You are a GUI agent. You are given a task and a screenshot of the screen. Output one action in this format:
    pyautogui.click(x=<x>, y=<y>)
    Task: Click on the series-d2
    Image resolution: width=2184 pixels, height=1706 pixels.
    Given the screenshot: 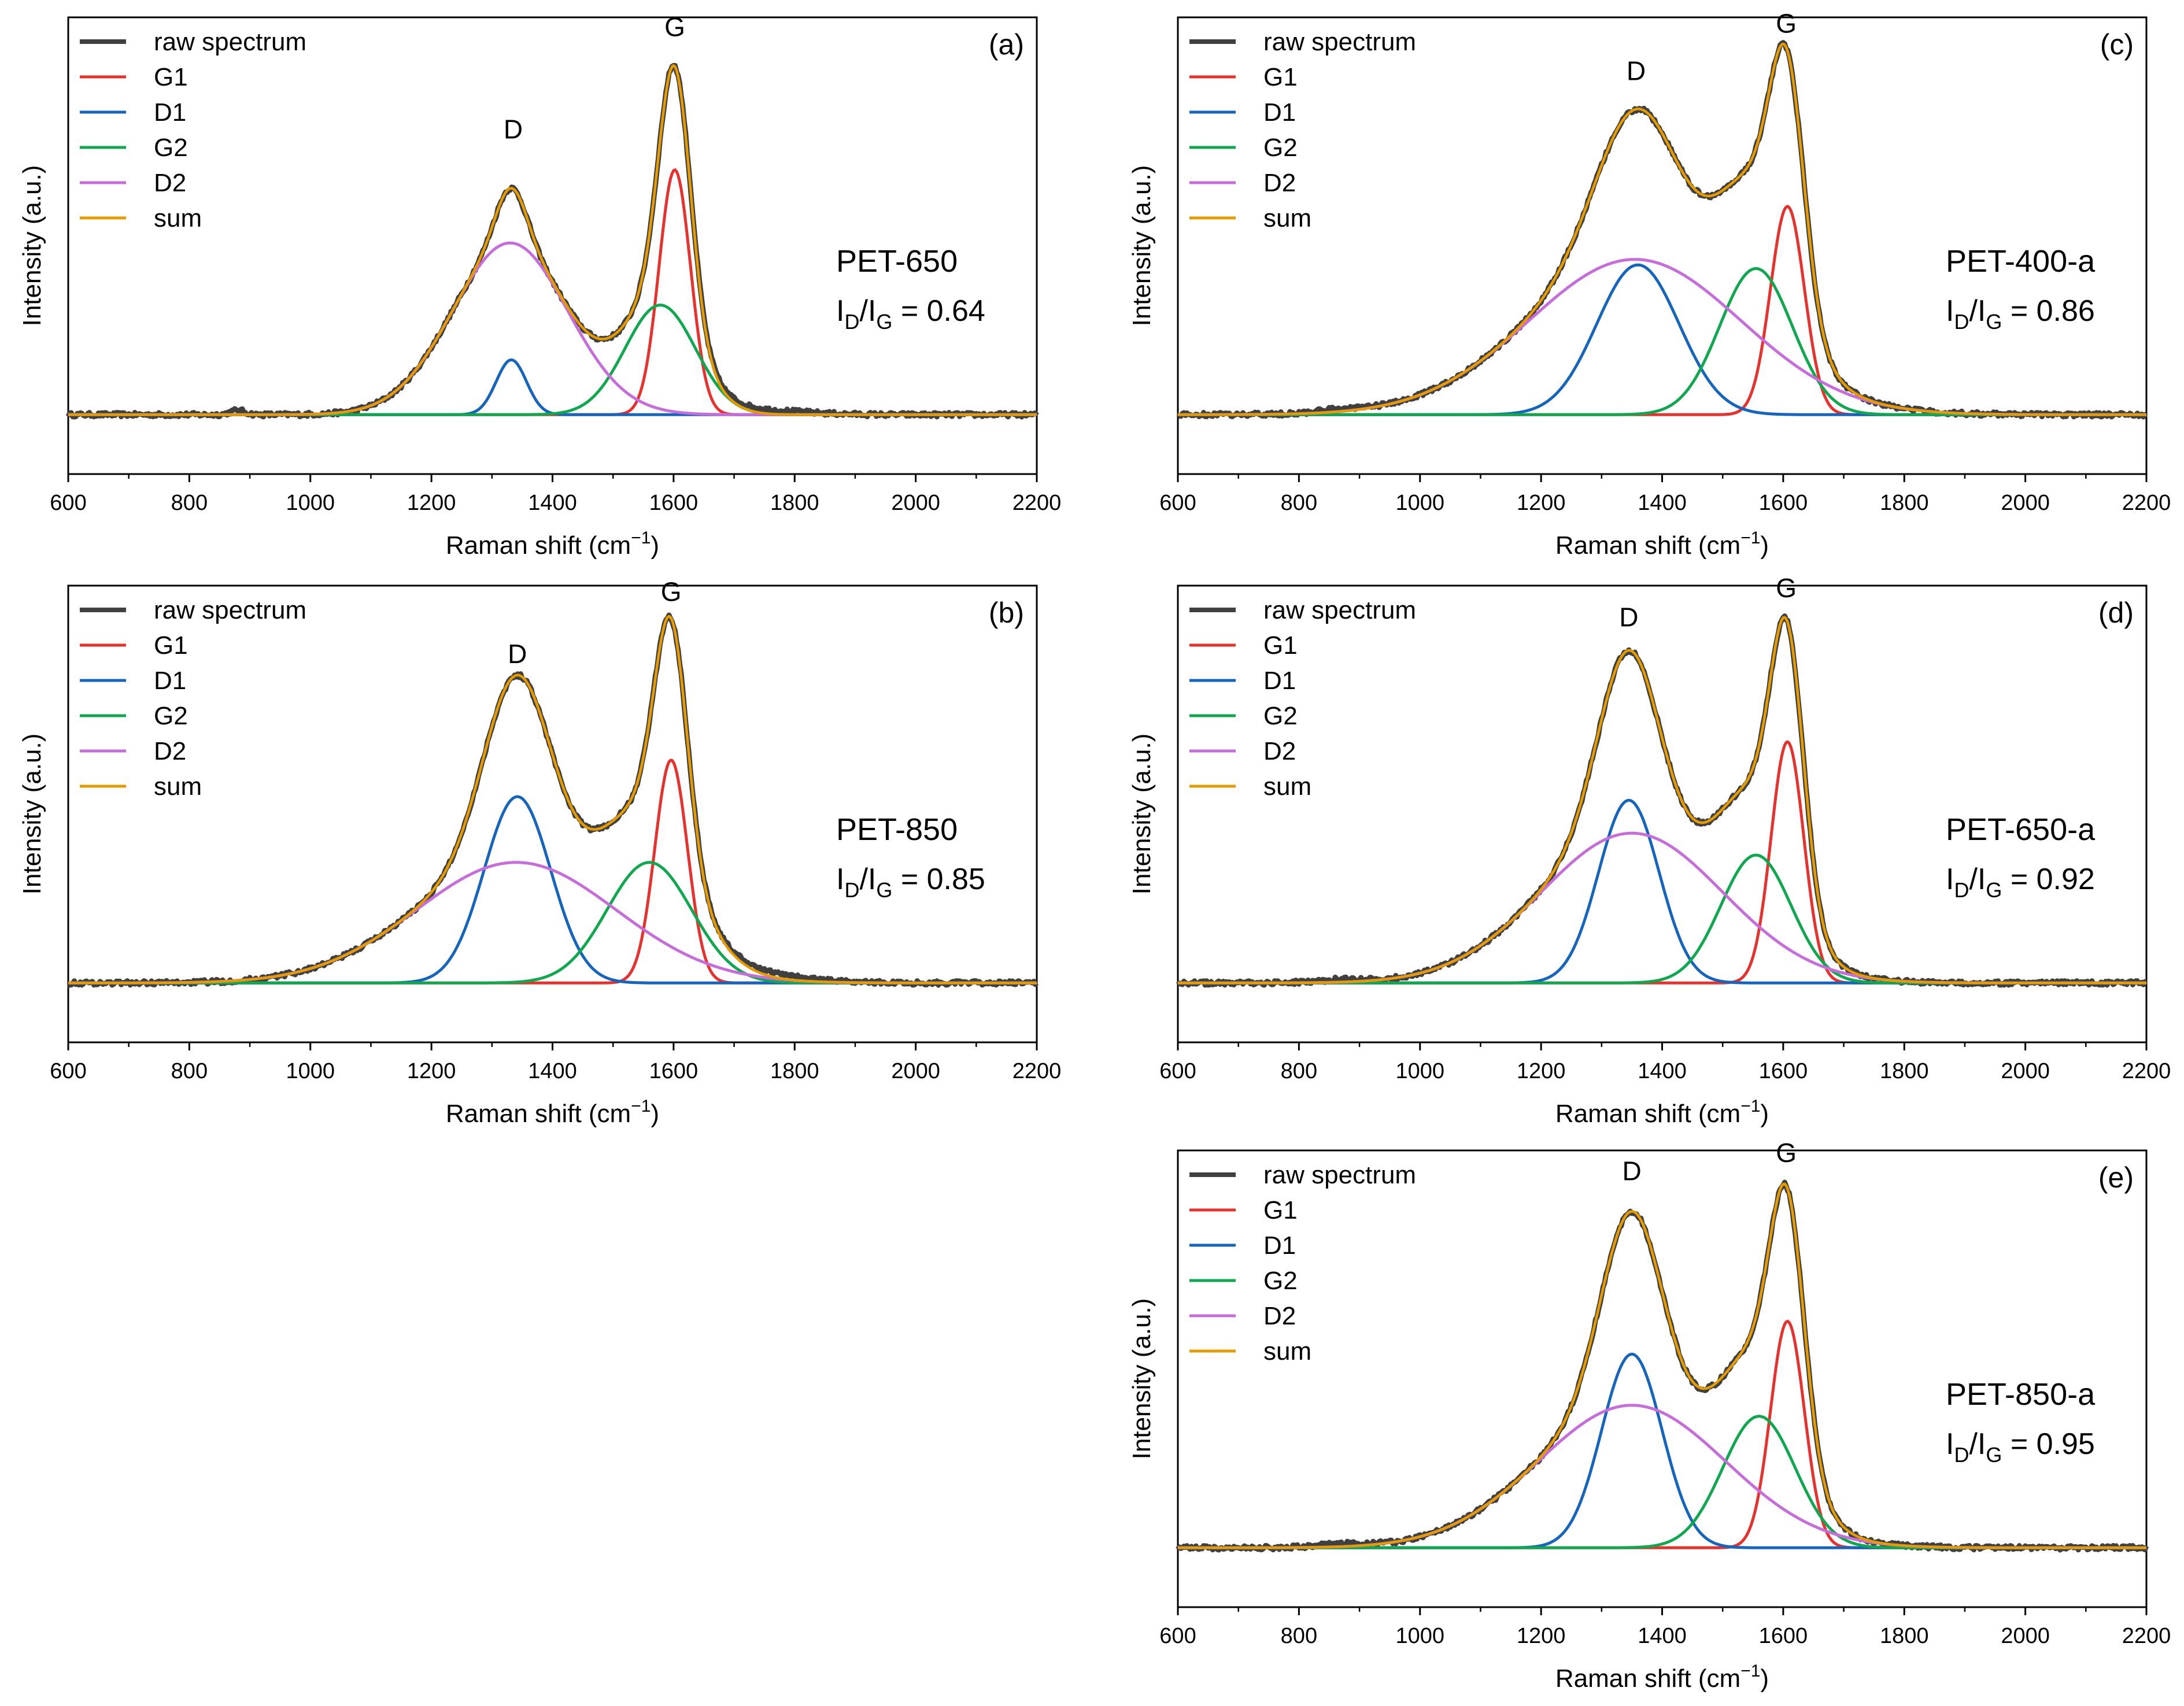 What is the action you would take?
    pyautogui.click(x=1662, y=908)
    